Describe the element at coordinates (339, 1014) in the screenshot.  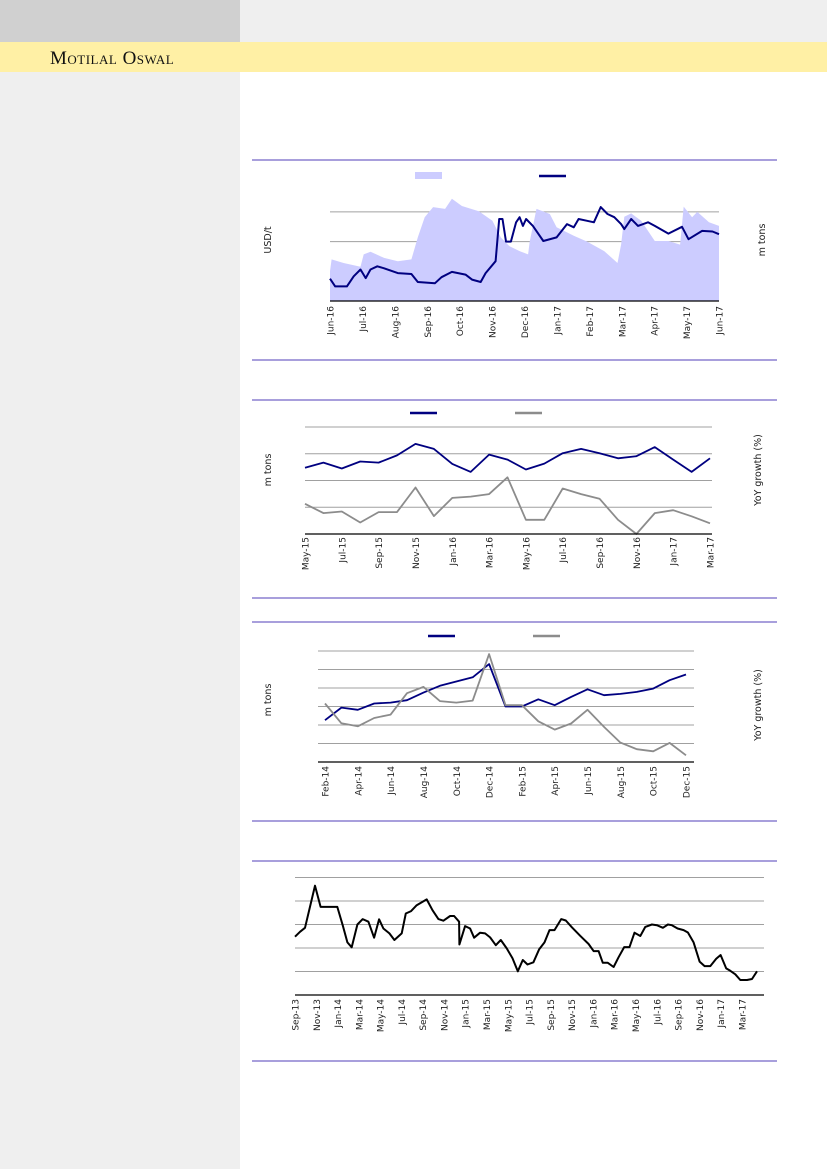
I see `x-tick-label: Jan-14` at that location.